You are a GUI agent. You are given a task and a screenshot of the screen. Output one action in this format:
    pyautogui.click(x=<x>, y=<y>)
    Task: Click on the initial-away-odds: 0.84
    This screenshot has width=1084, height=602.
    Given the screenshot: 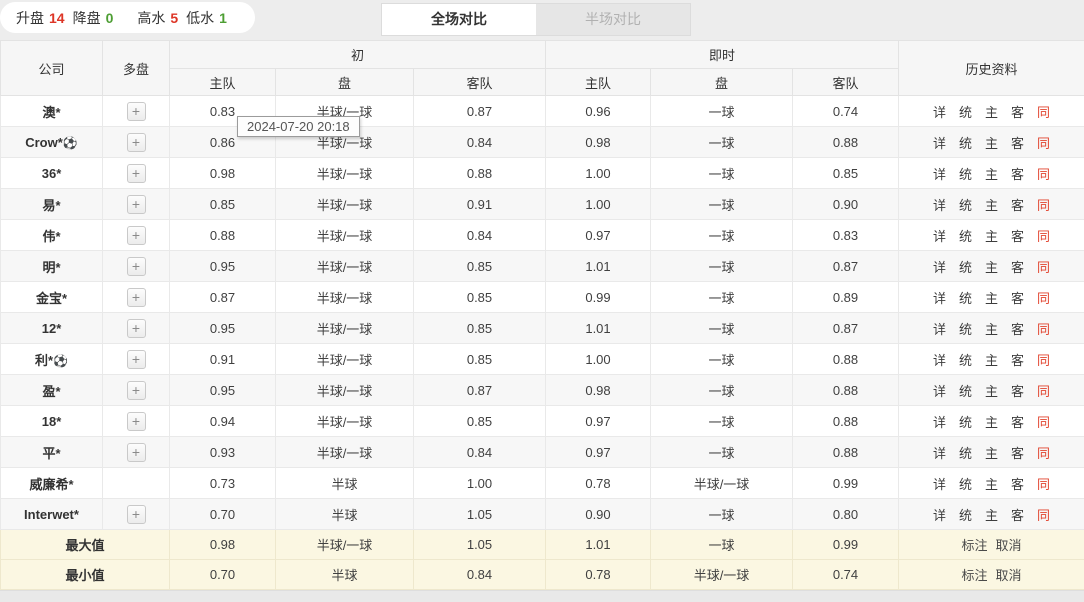 What is the action you would take?
    pyautogui.click(x=479, y=452)
    